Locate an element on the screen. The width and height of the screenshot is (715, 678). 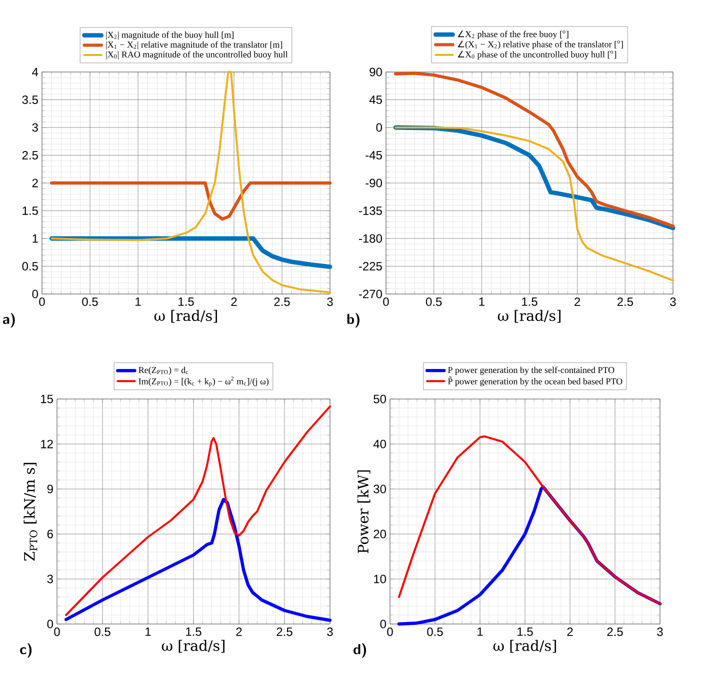
y-tick-label: 12 is located at coordinates (47, 444).